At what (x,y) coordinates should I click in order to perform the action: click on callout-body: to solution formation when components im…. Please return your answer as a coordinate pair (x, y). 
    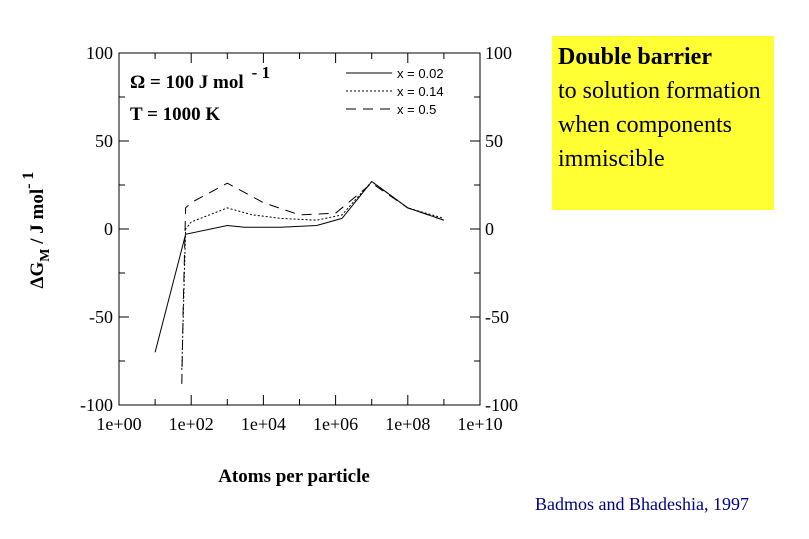
    Looking at the image, I should click on (659, 125).